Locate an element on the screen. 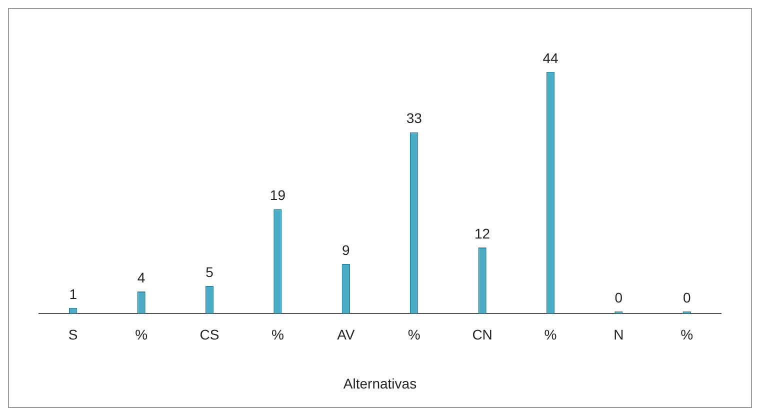  data-label: 9 is located at coordinates (346, 250).